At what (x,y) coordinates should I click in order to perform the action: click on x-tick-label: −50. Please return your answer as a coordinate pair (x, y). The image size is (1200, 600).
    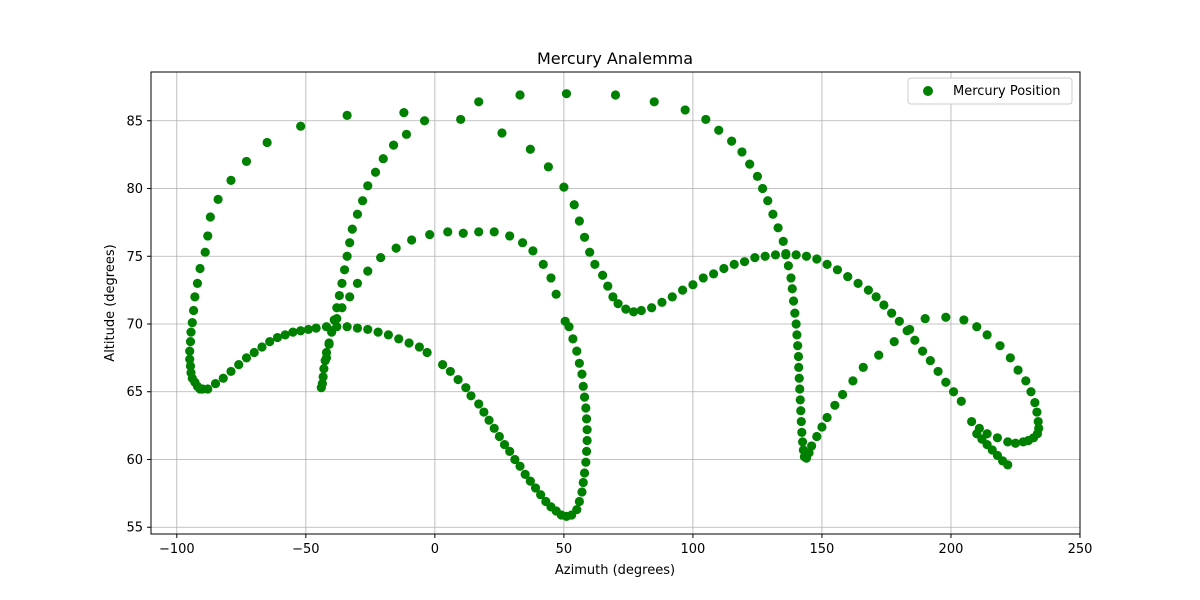
    Looking at the image, I should click on (305, 549).